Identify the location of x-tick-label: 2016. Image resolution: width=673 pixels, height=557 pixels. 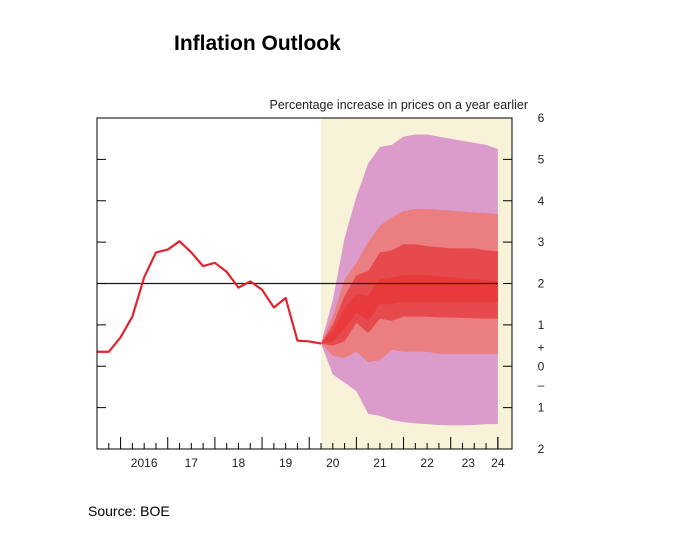
(144, 463).